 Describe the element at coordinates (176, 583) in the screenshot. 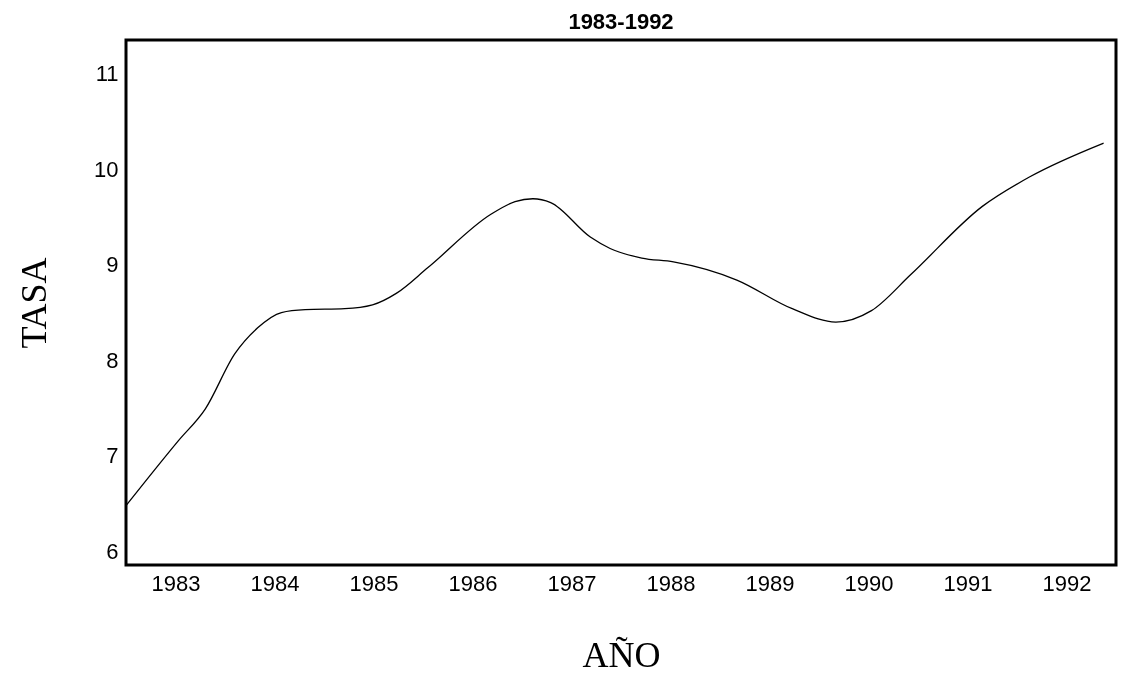

I see `x-tick-label: 1983` at that location.